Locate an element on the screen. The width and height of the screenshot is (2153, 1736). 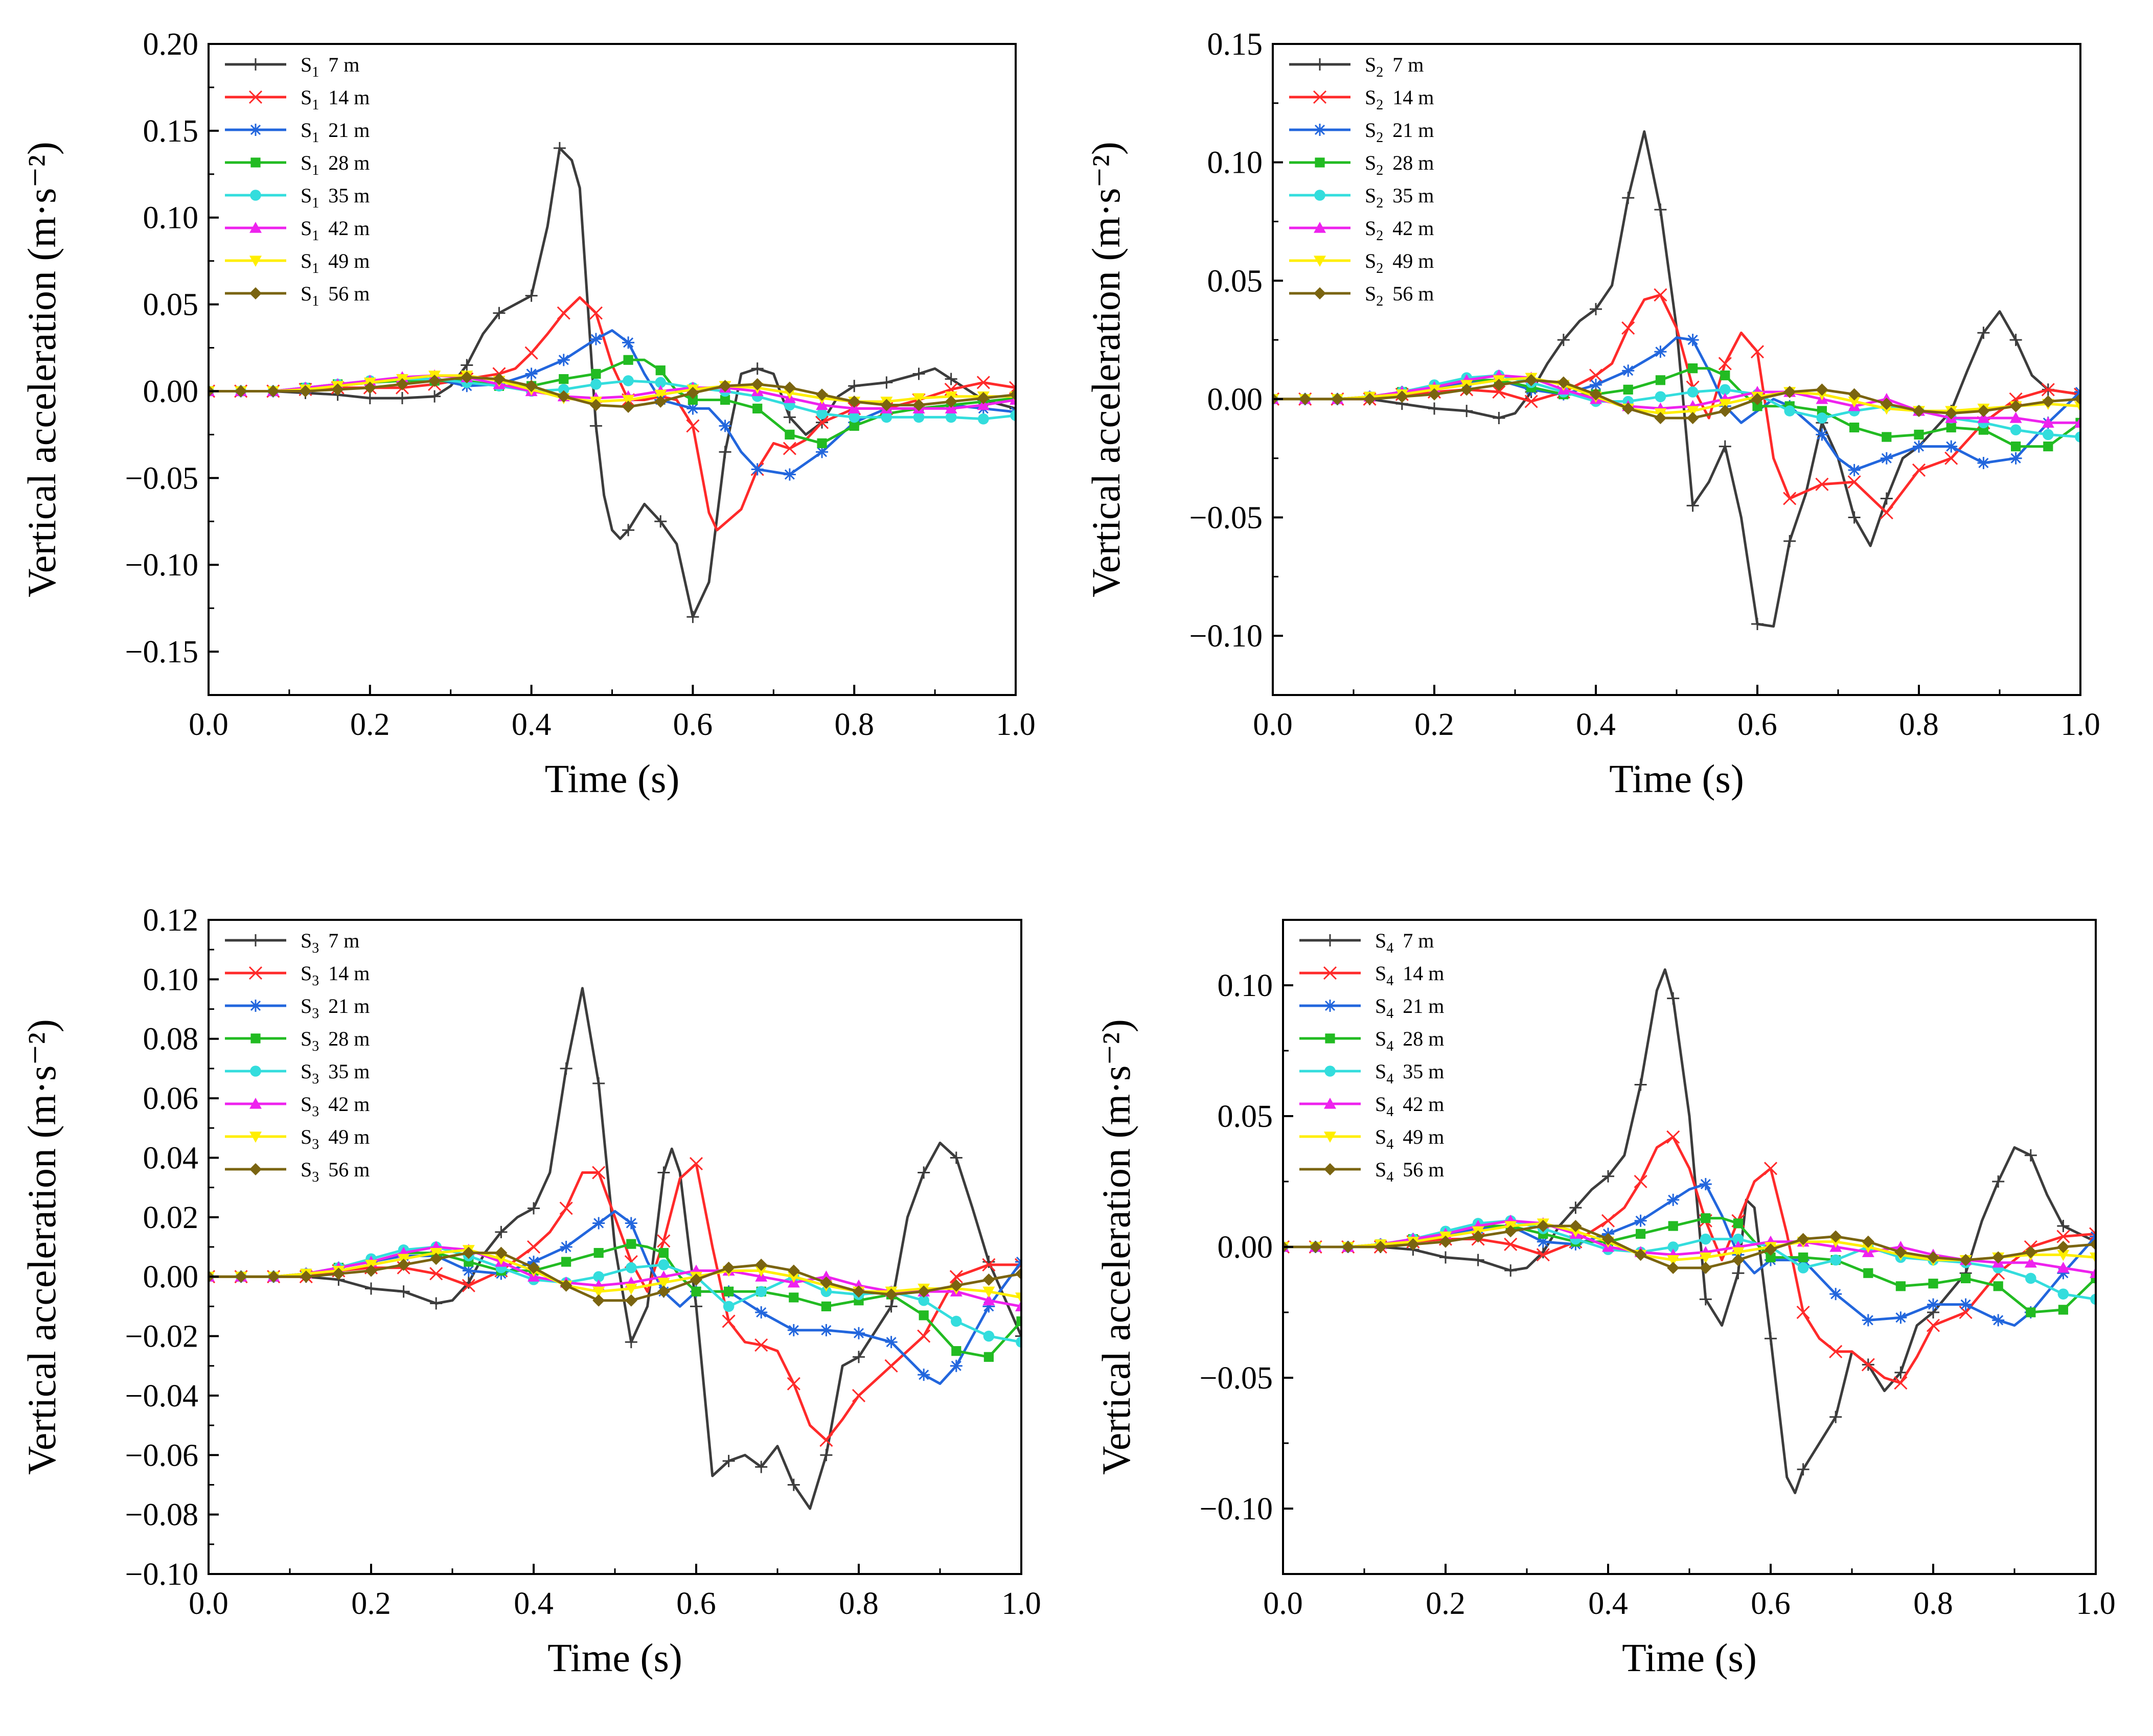
series-s4-14-m is located at coordinates (1689, 1260).